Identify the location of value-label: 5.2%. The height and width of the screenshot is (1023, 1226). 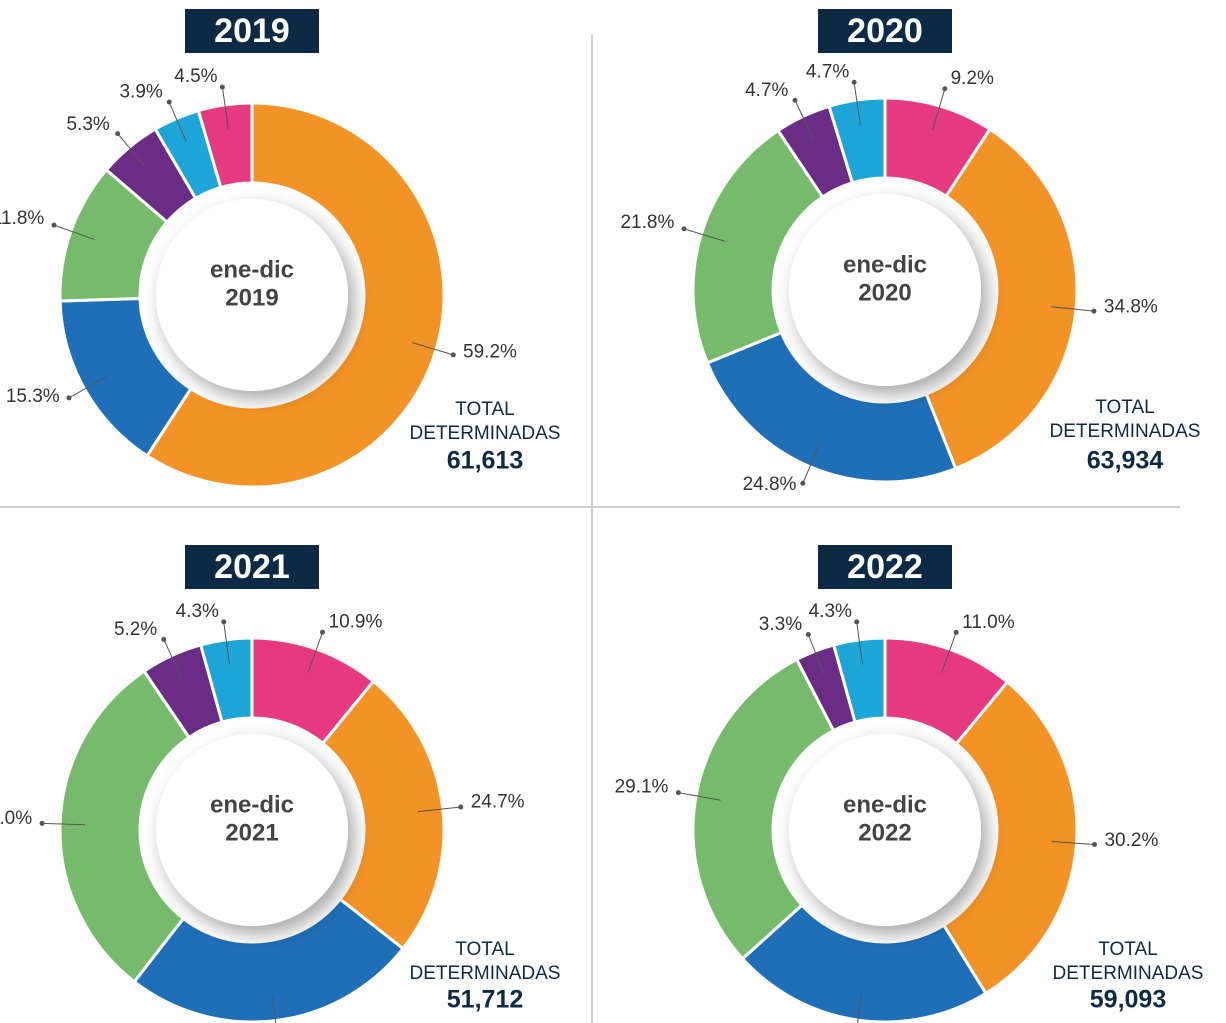
(135, 629).